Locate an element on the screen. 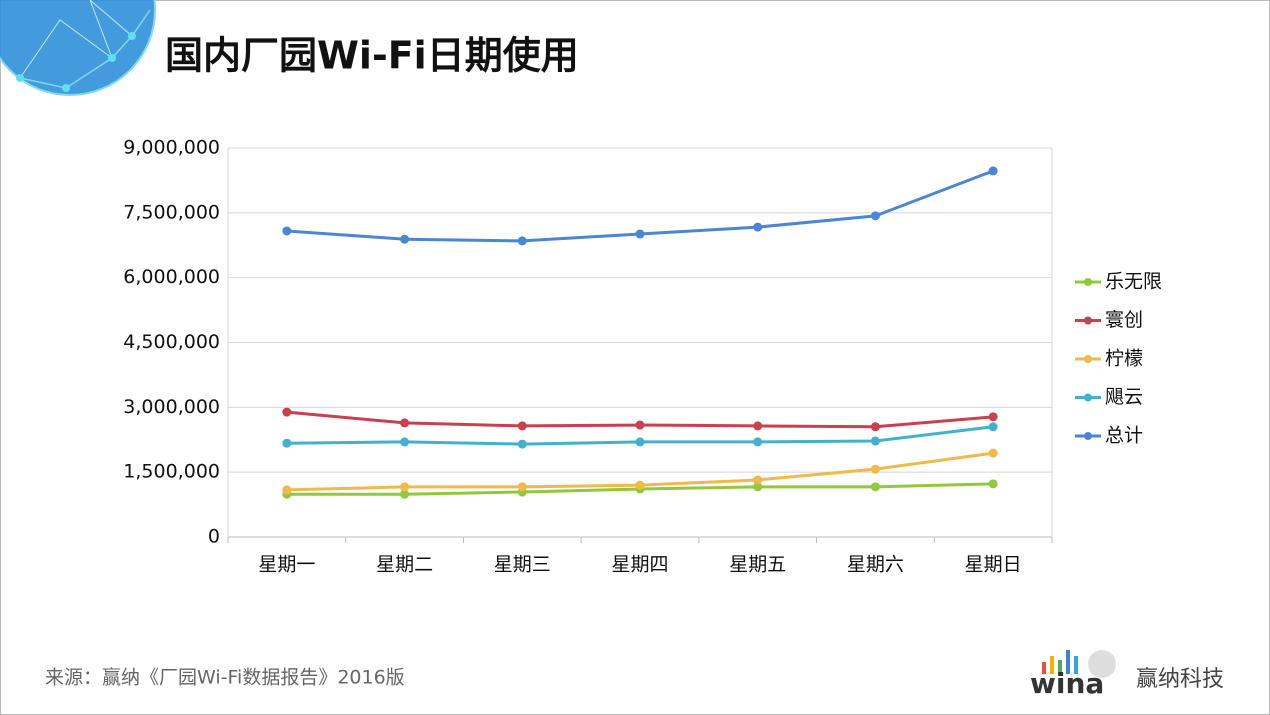 The height and width of the screenshot is (715, 1270). legend-label: 乐无限 is located at coordinates (1133, 282).